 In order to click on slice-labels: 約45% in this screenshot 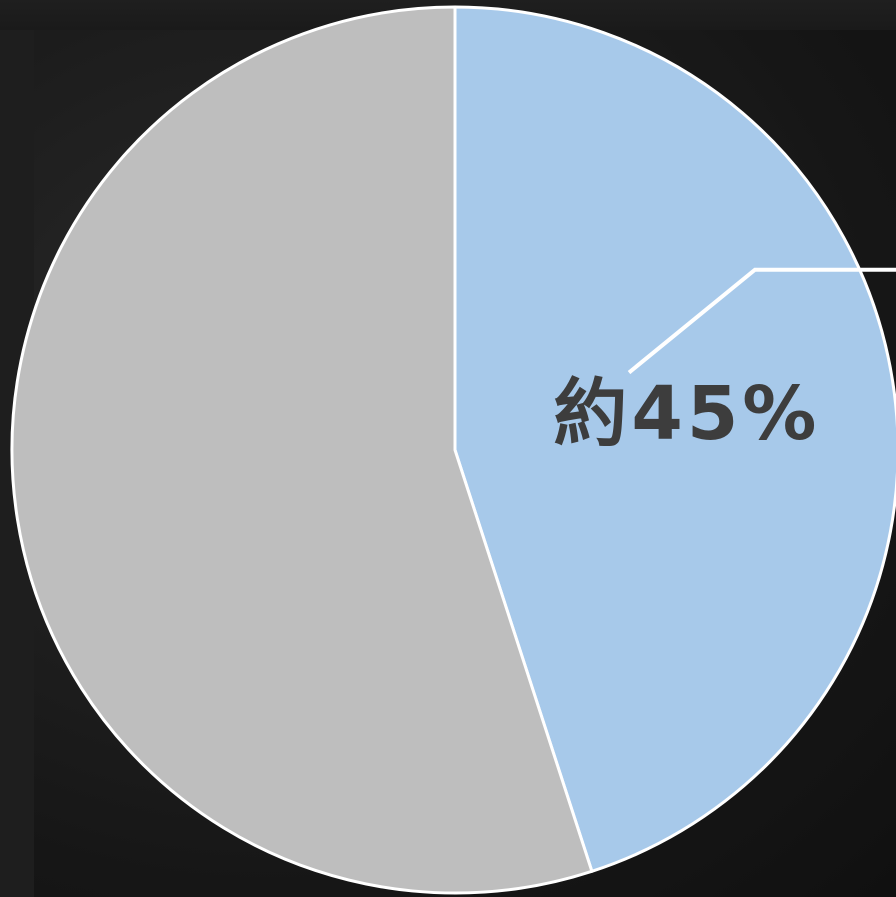, I will do `click(686, 414)`.